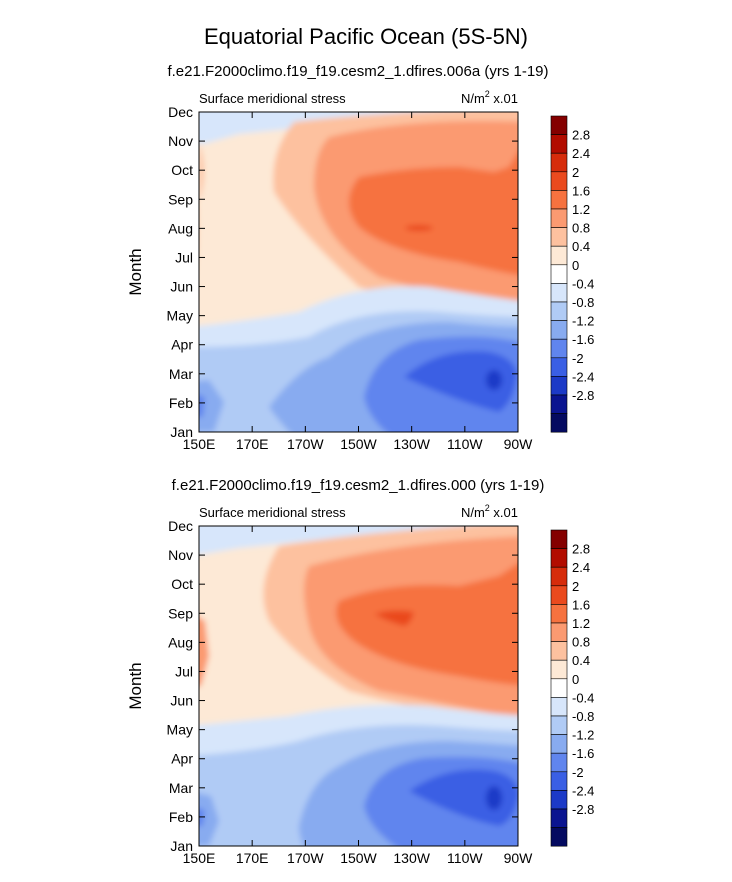 Image resolution: width=732 pixels, height=882 pixels. Describe the element at coordinates (209, 819) in the screenshot. I see `p2-band-neg-12-west` at that location.